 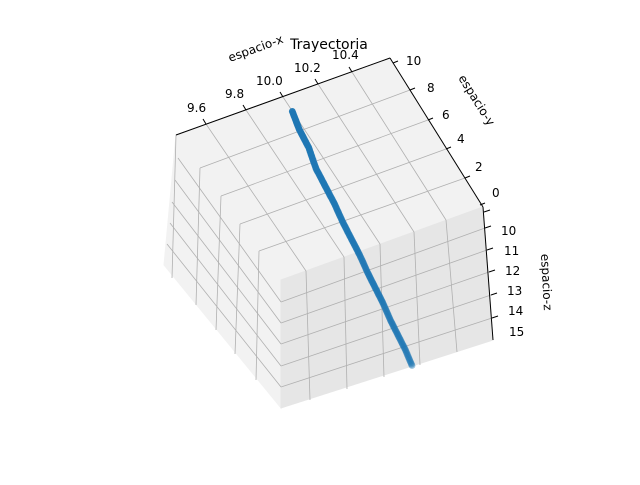 What do you see at coordinates (516, 332) in the screenshot?
I see `z-tick-label: 15` at bounding box center [516, 332].